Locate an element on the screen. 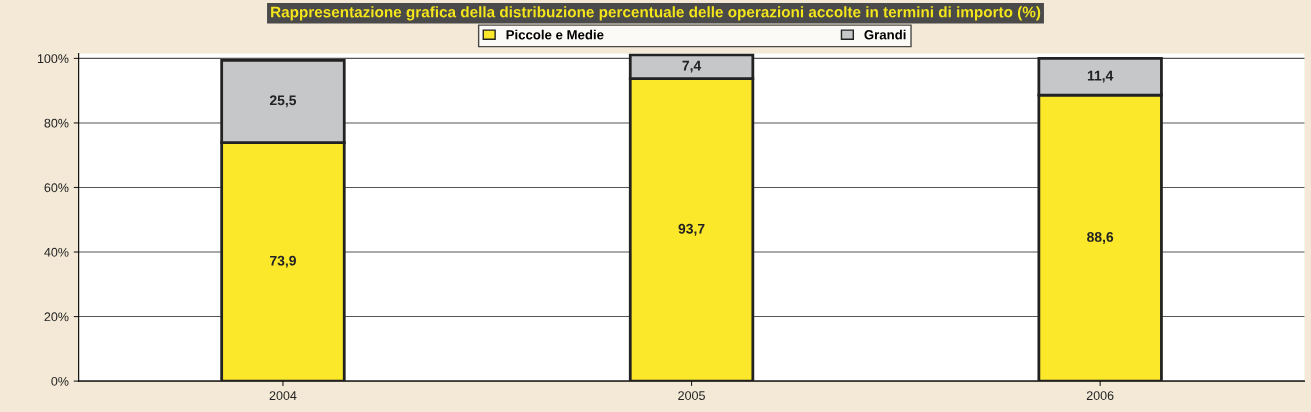 This screenshot has height=412, width=1311. data-label: 88,6 is located at coordinates (1100, 238).